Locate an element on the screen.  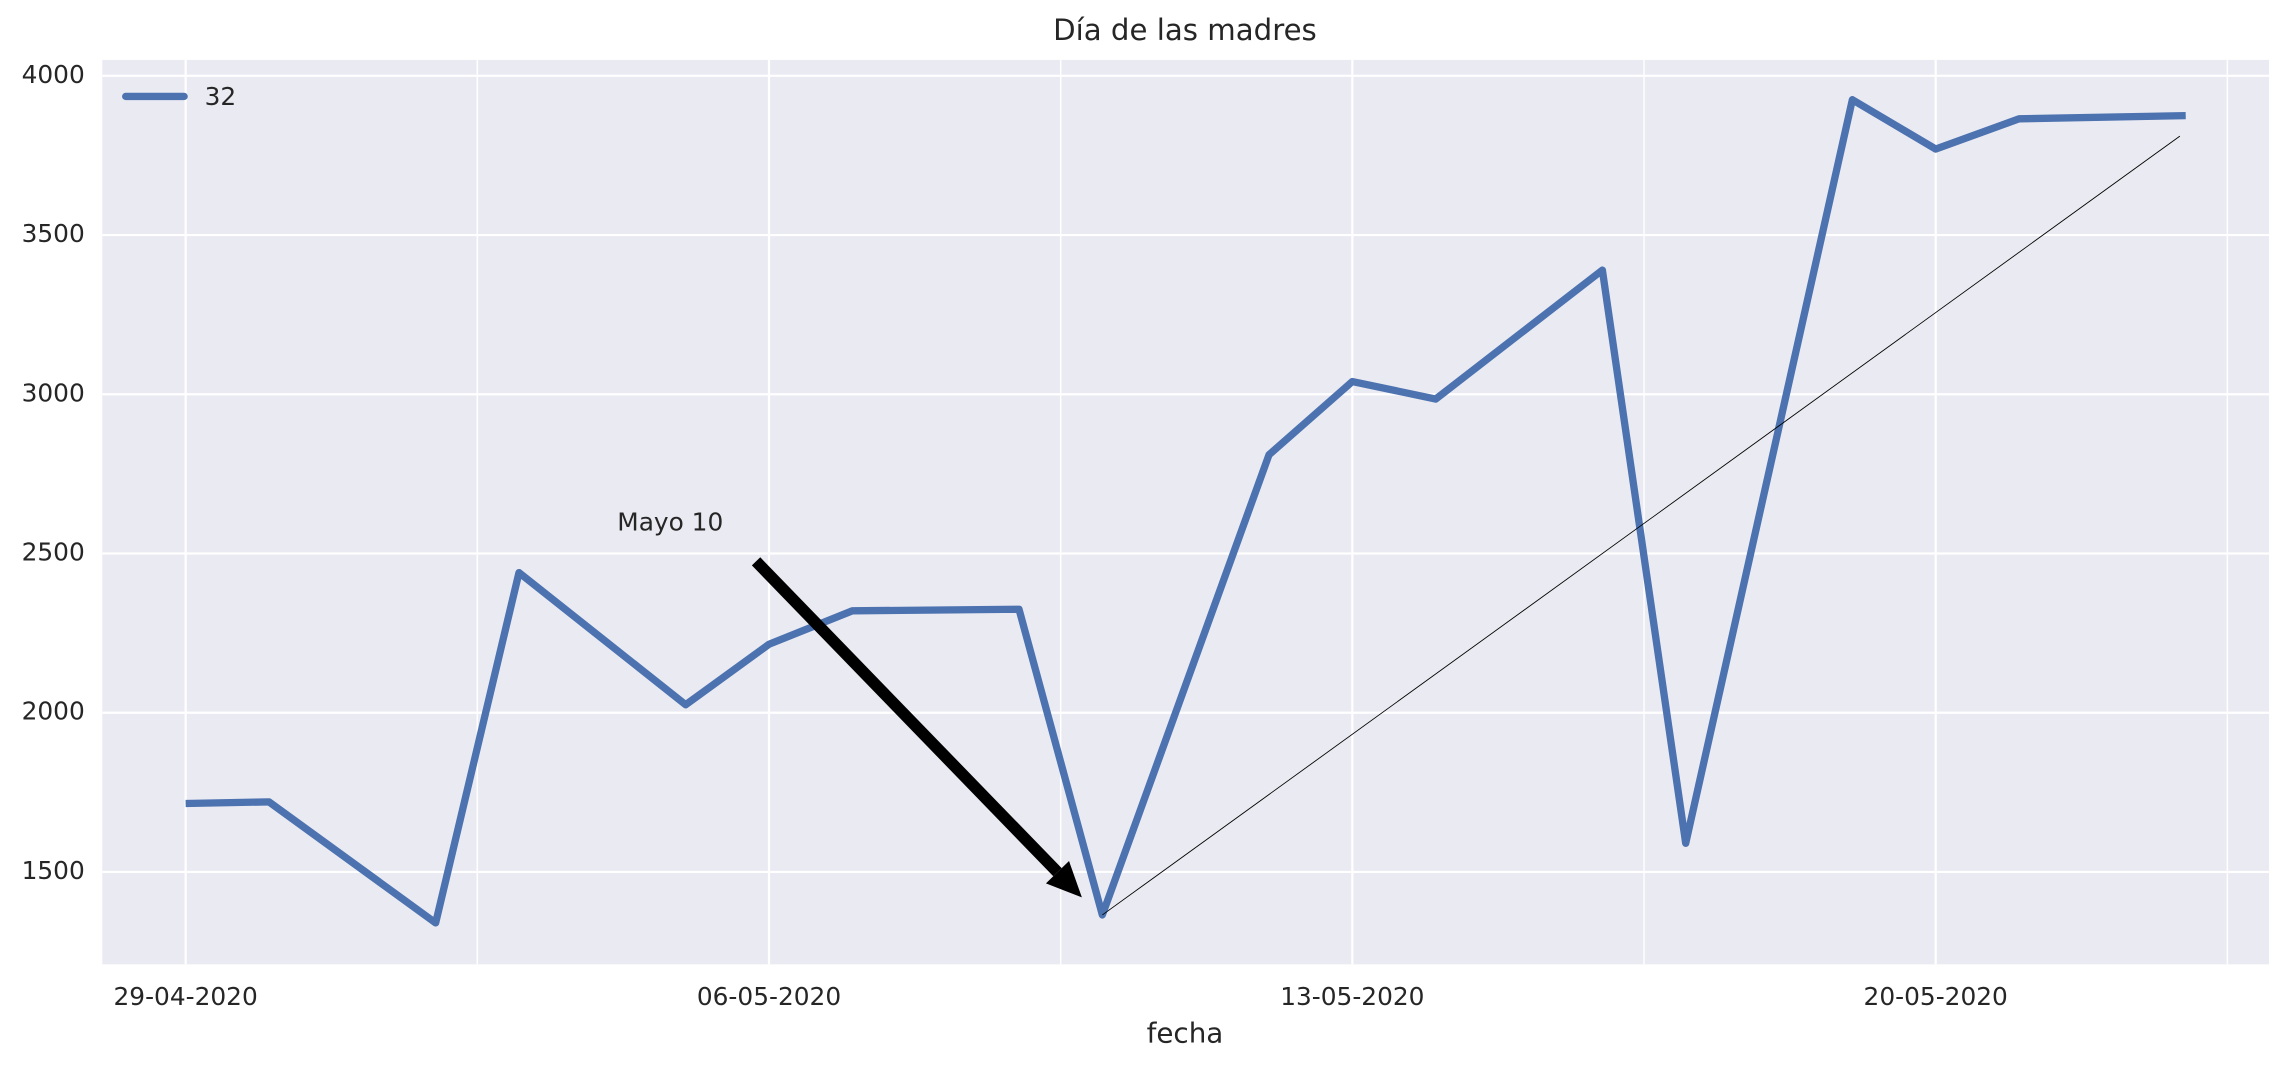
y-tick-label: 3500 is located at coordinates (53, 233).